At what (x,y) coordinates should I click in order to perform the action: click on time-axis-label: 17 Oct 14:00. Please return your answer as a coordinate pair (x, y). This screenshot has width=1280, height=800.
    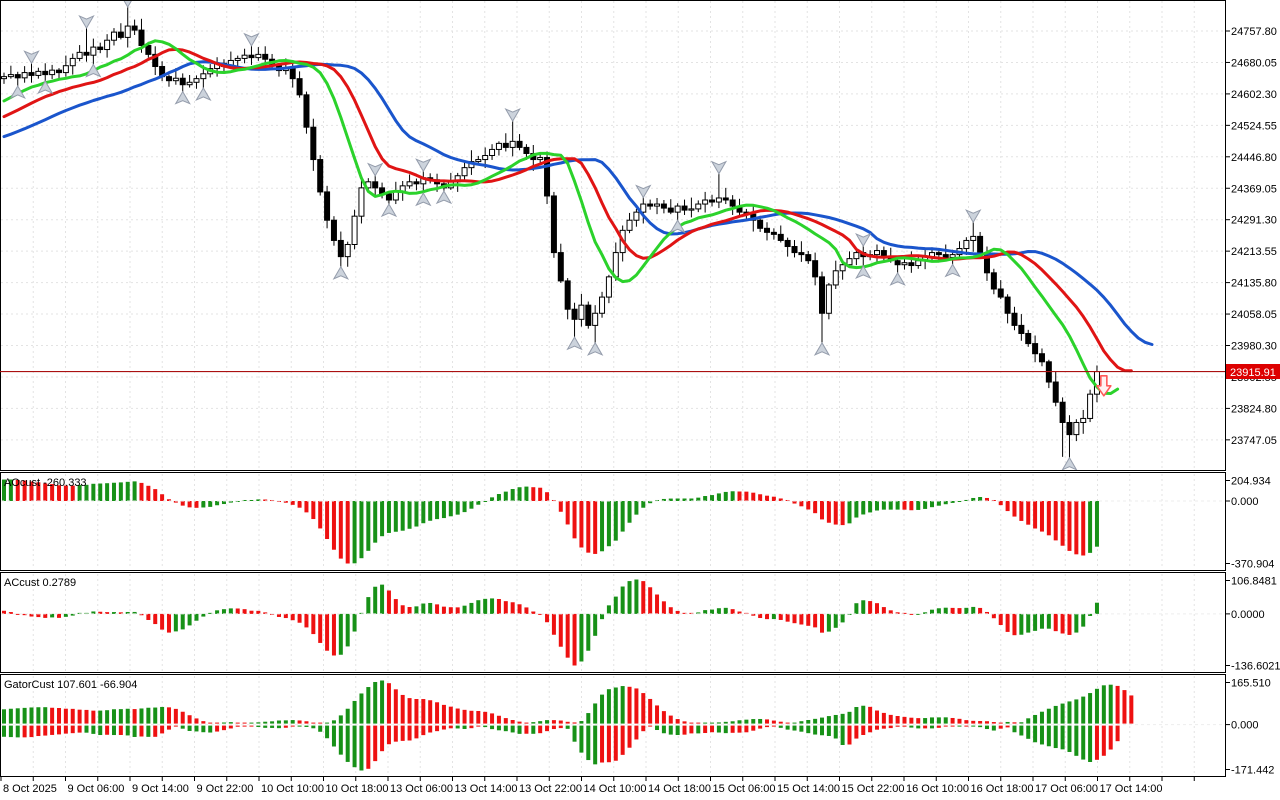
    Looking at the image, I should click on (1131, 789).